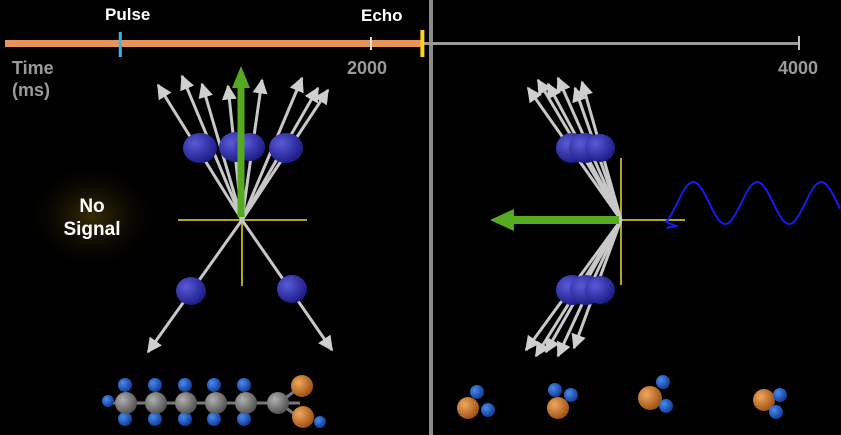  Describe the element at coordinates (214, 43) in the screenshot. I see `timeline-elapsed` at that location.